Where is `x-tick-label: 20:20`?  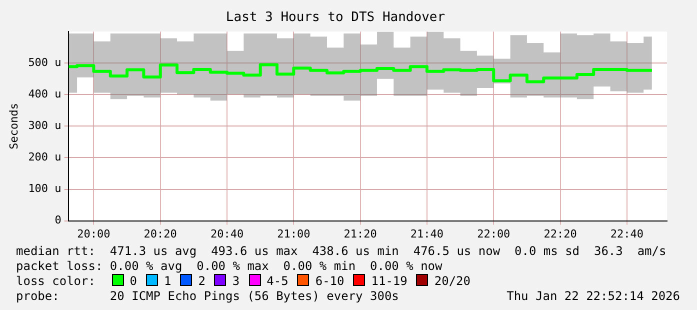 x-tick-label: 20:20 is located at coordinates (160, 233).